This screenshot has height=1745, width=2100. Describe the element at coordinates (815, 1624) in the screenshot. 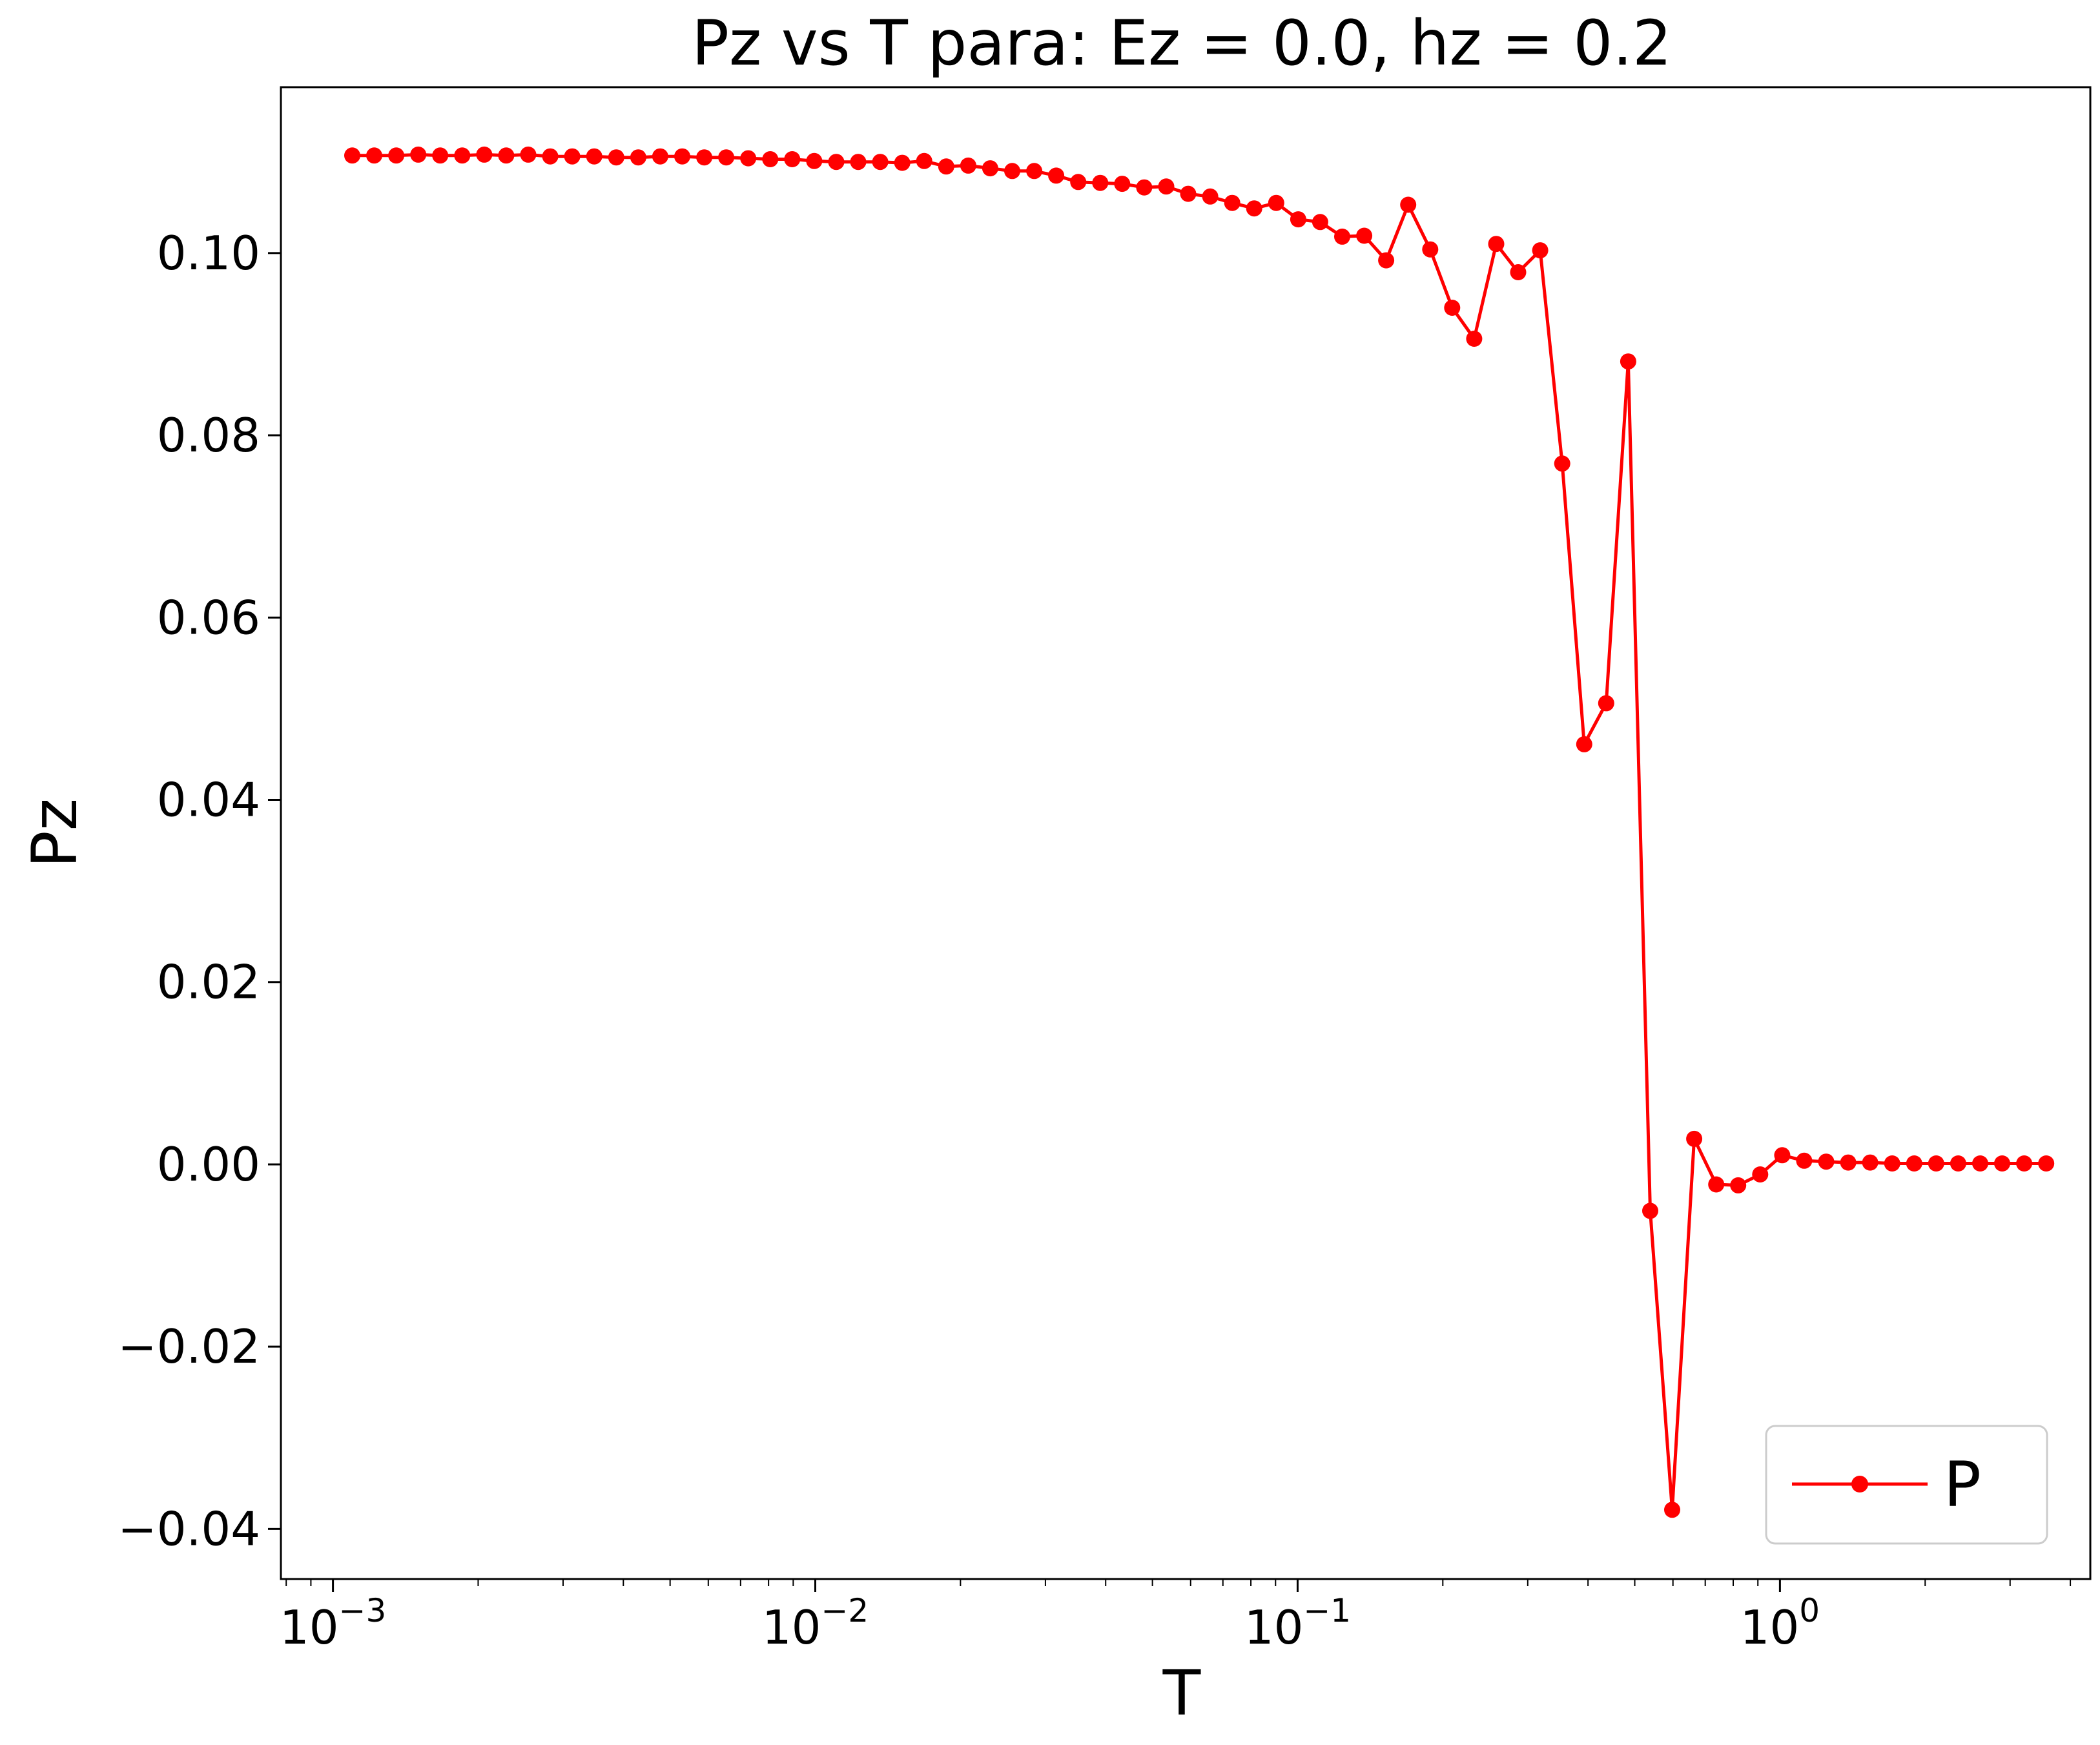

I see `x-tick-label: 10⁻²` at that location.